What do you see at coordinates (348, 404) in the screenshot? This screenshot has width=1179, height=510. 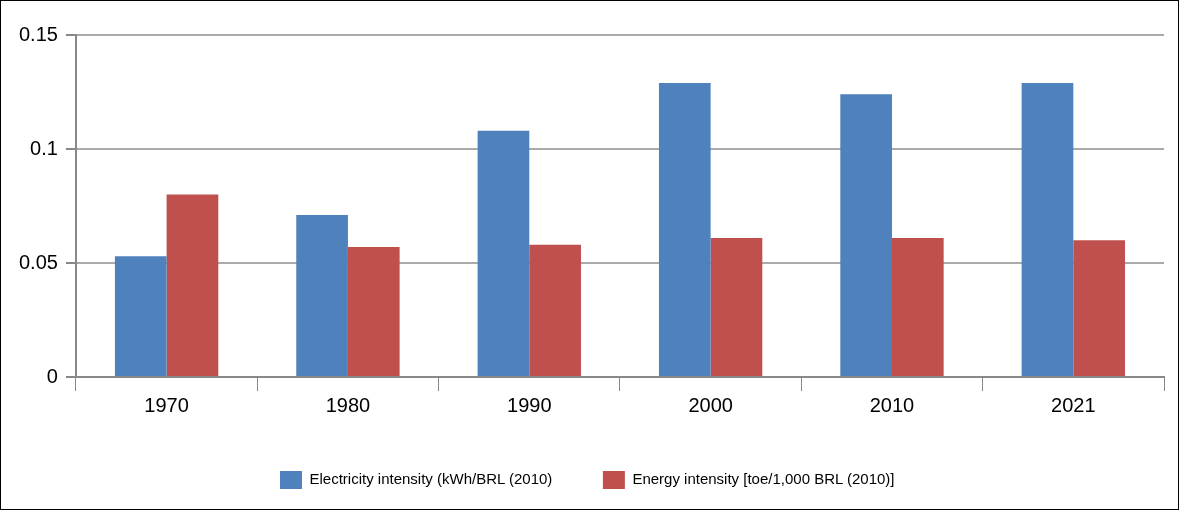 I see `x-tick-label: 1980` at bounding box center [348, 404].